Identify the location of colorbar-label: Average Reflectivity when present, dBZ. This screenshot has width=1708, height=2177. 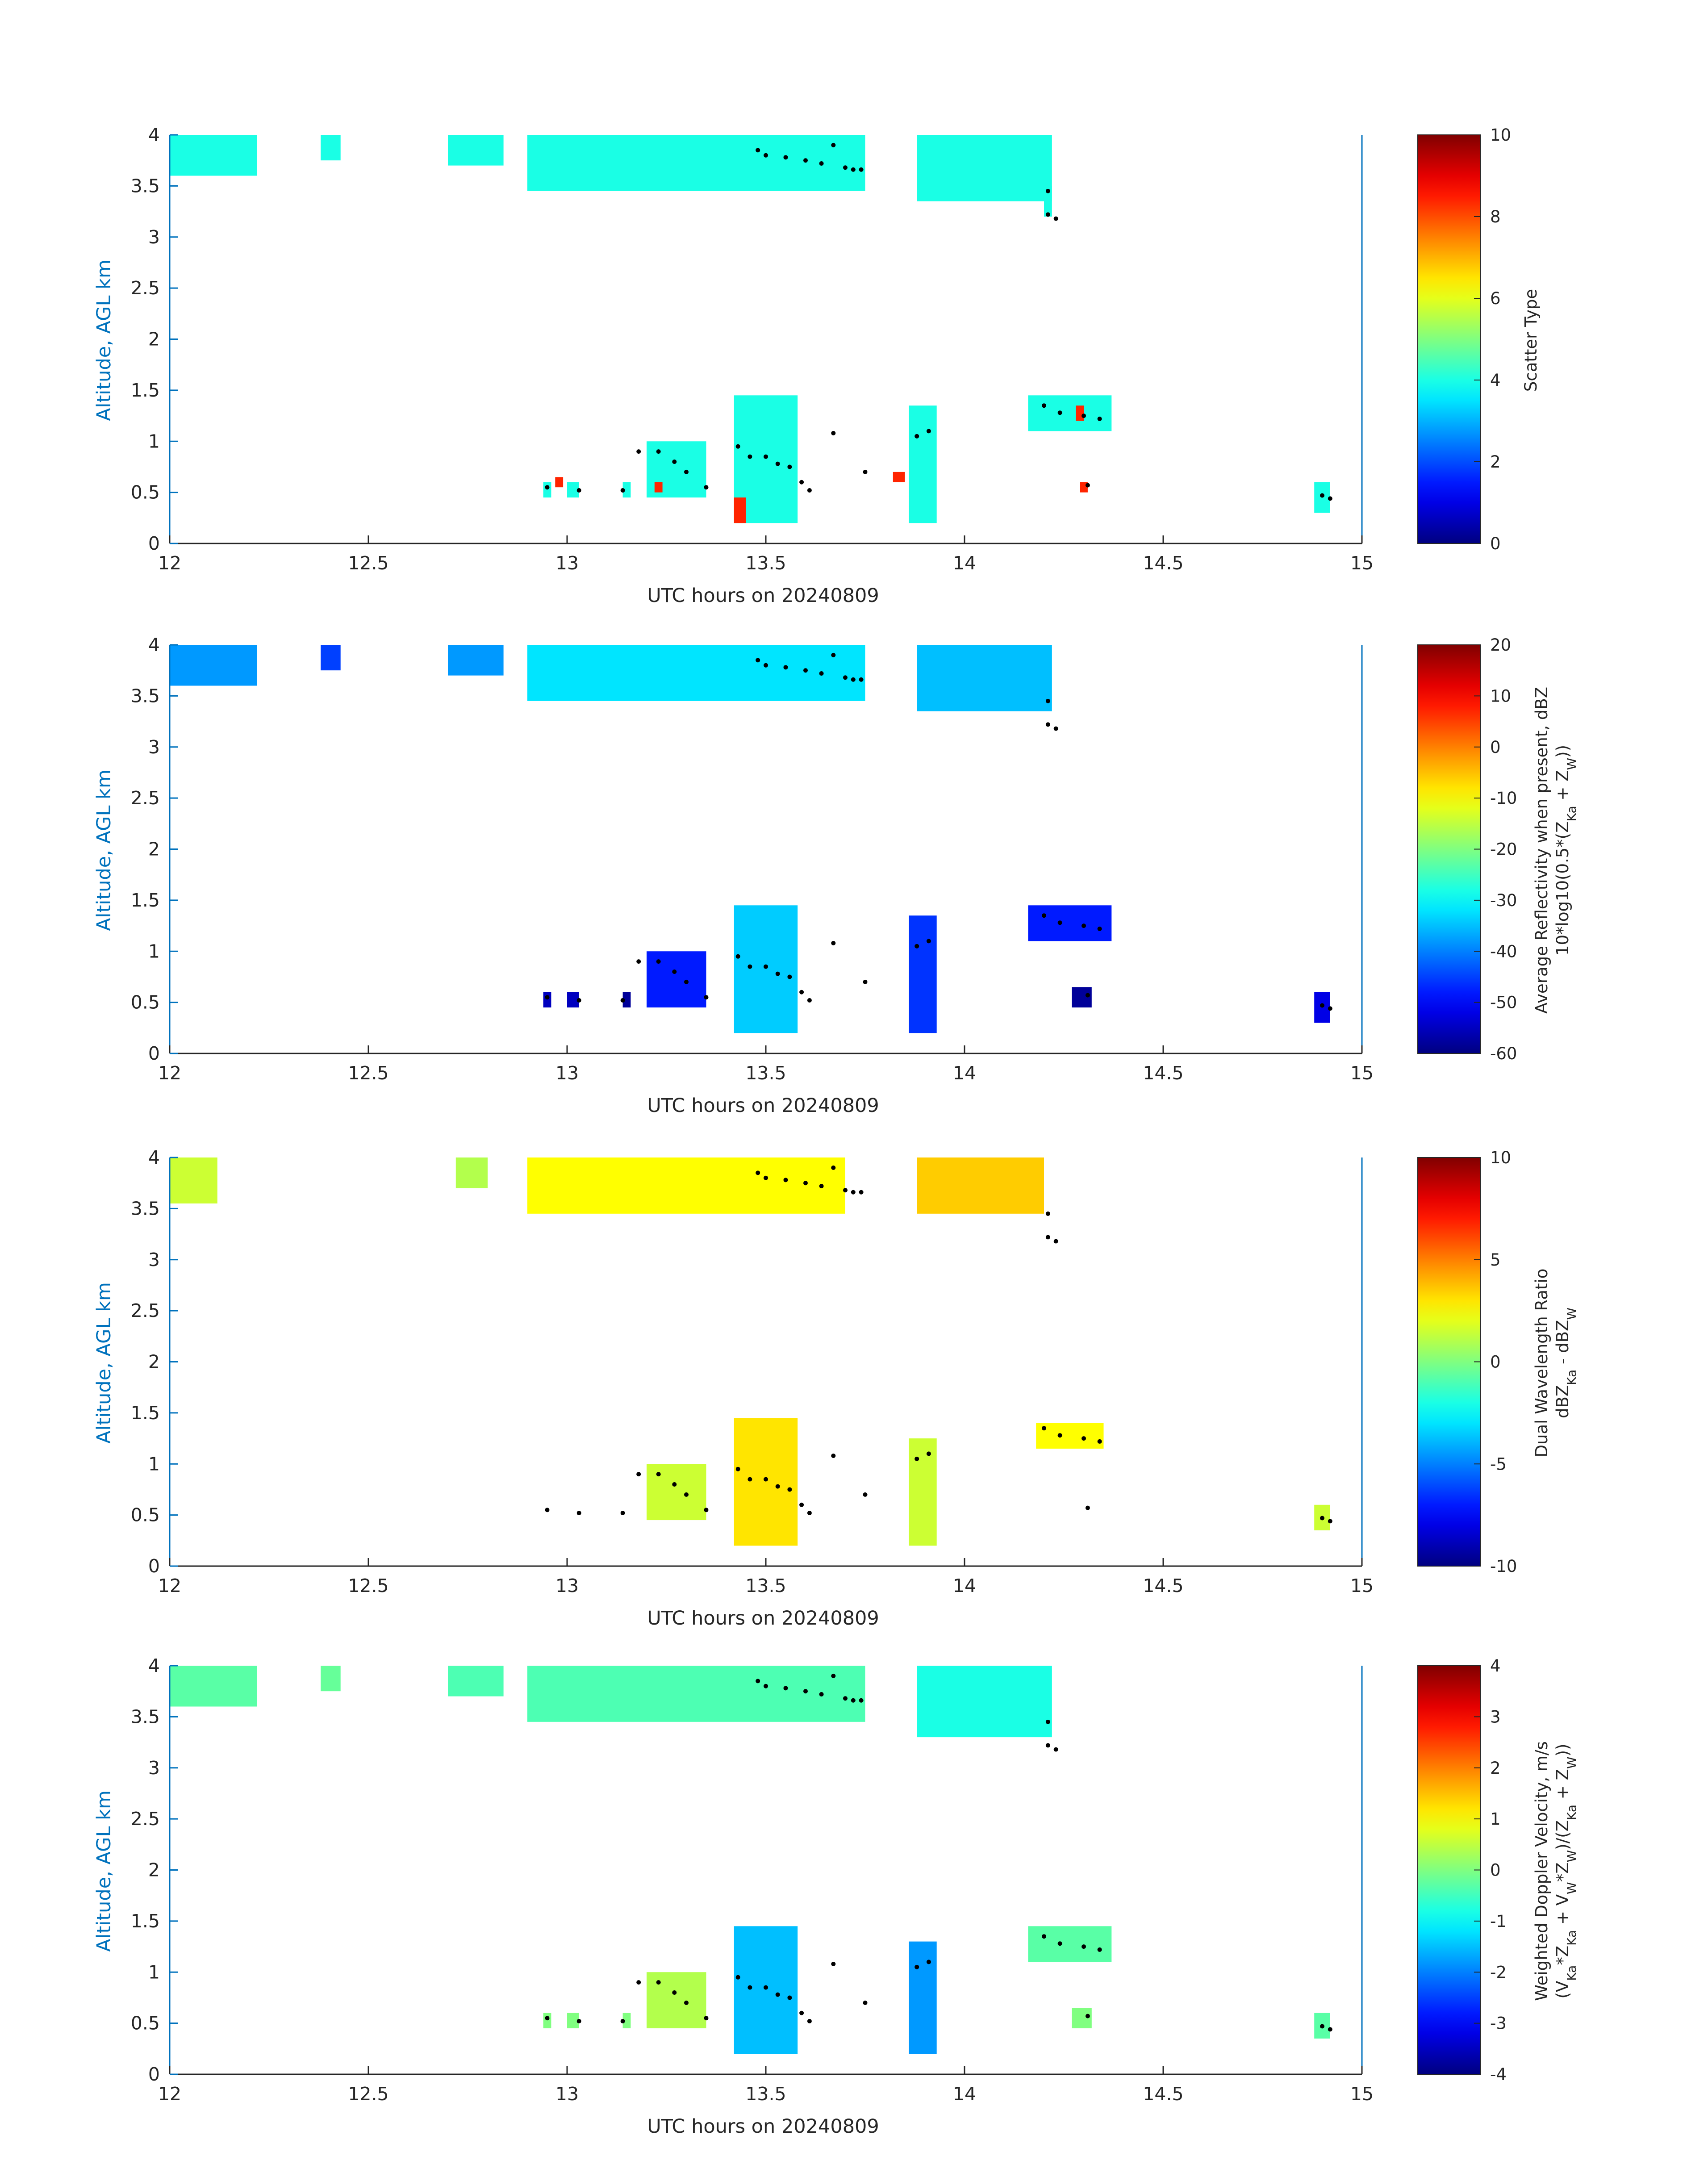
(1541, 850).